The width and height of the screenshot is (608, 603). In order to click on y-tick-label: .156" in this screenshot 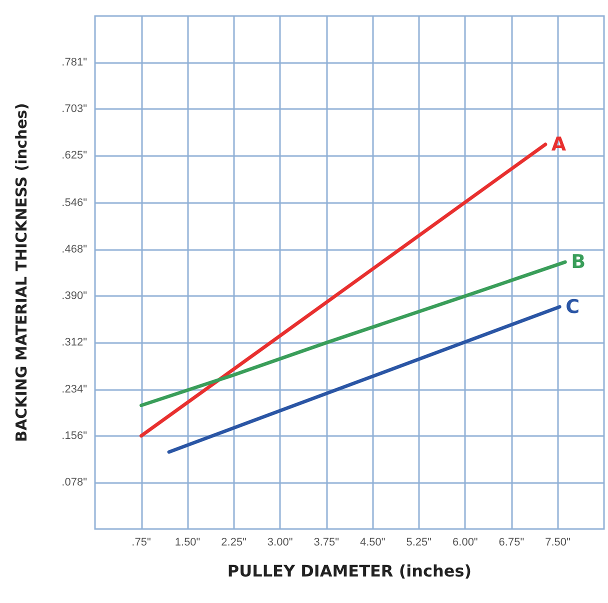, I will do `click(75, 436)`.